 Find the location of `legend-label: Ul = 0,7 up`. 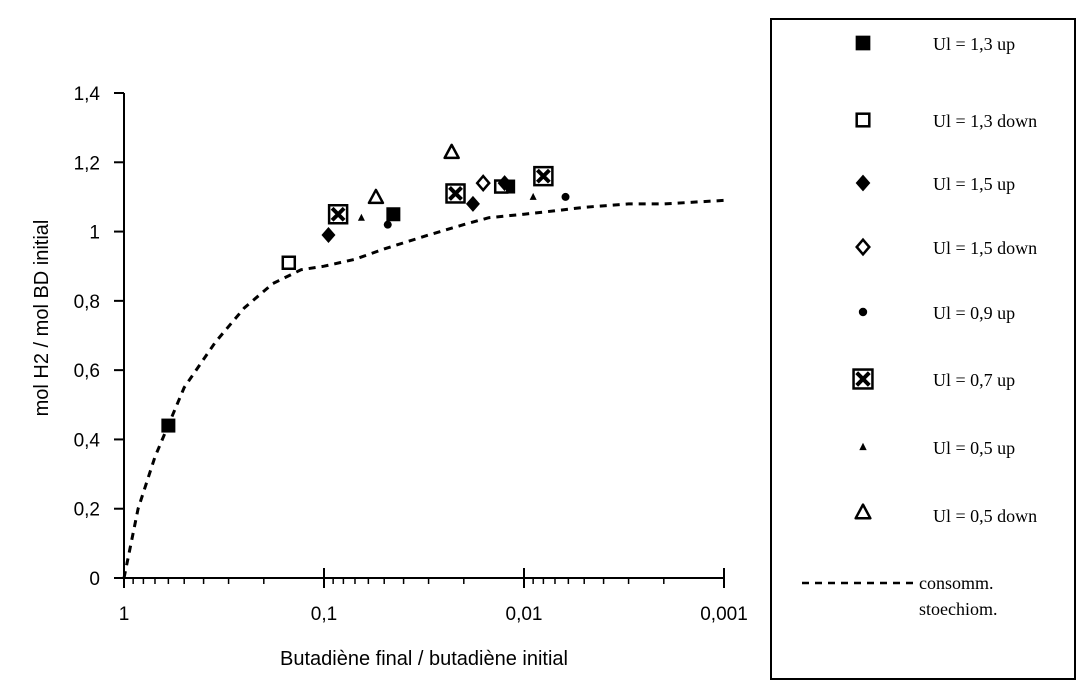

legend-label: Ul = 0,7 up is located at coordinates (974, 380).